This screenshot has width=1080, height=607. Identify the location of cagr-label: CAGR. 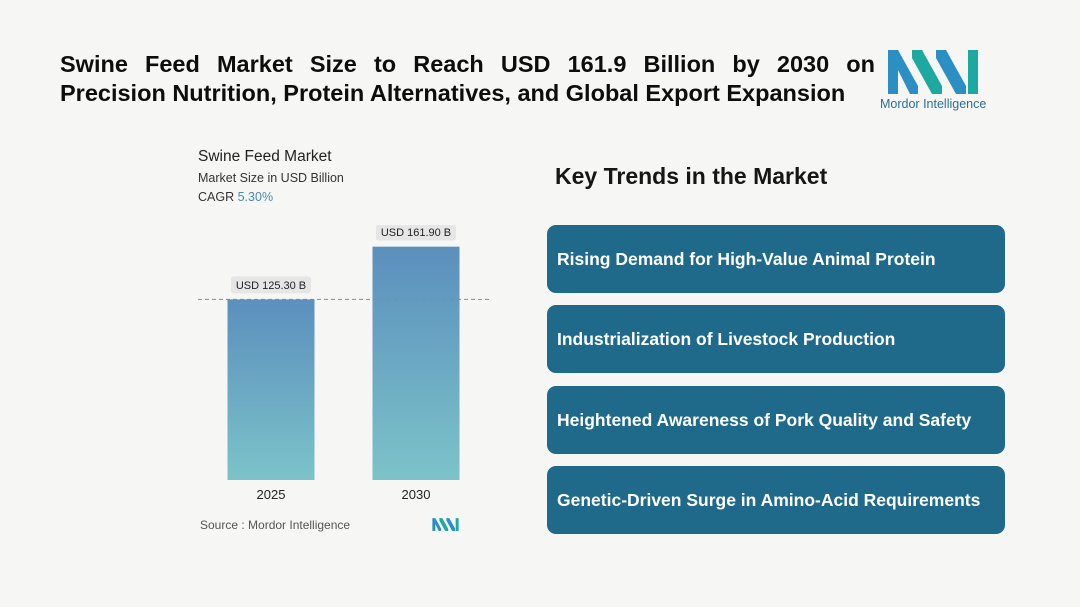
(216, 197).